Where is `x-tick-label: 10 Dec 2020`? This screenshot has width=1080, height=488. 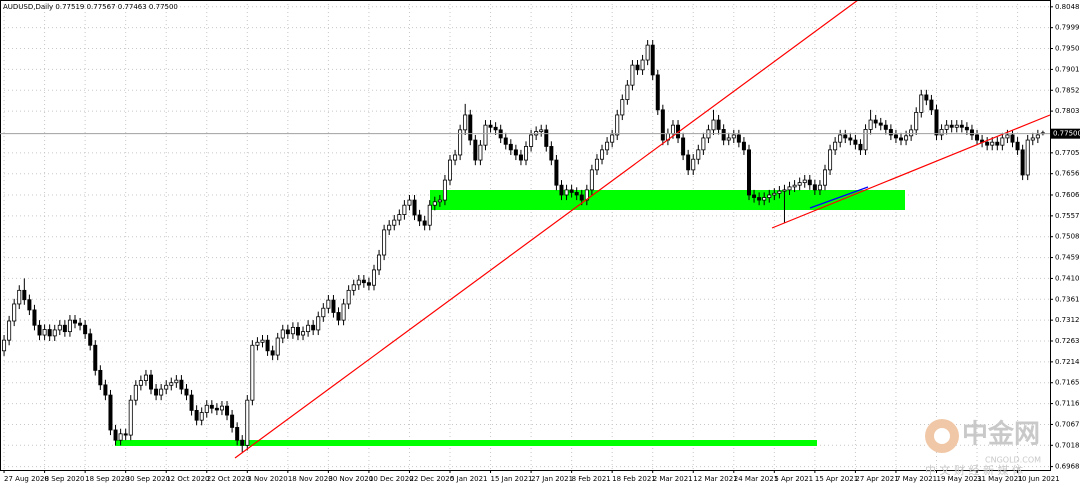 x-tick-label: 10 Dec 2020 is located at coordinates (391, 479).